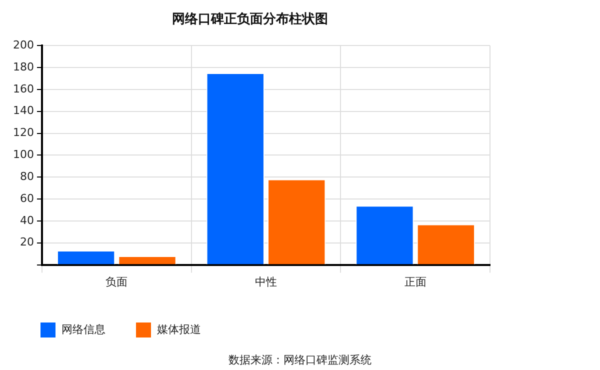  What do you see at coordinates (23, 155) in the screenshot?
I see `y-tick-label: 100` at bounding box center [23, 155].